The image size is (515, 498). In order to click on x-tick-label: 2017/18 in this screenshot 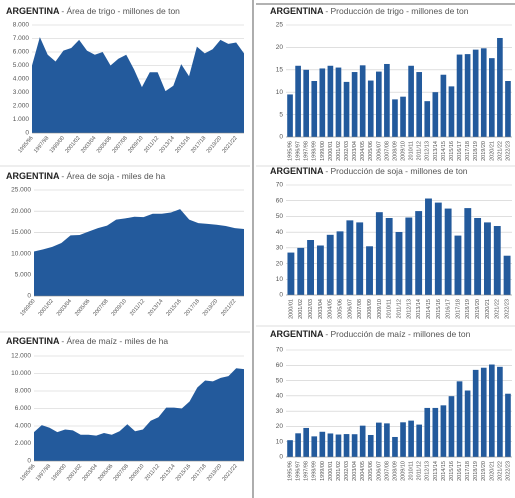, I will do `click(198, 472)`.